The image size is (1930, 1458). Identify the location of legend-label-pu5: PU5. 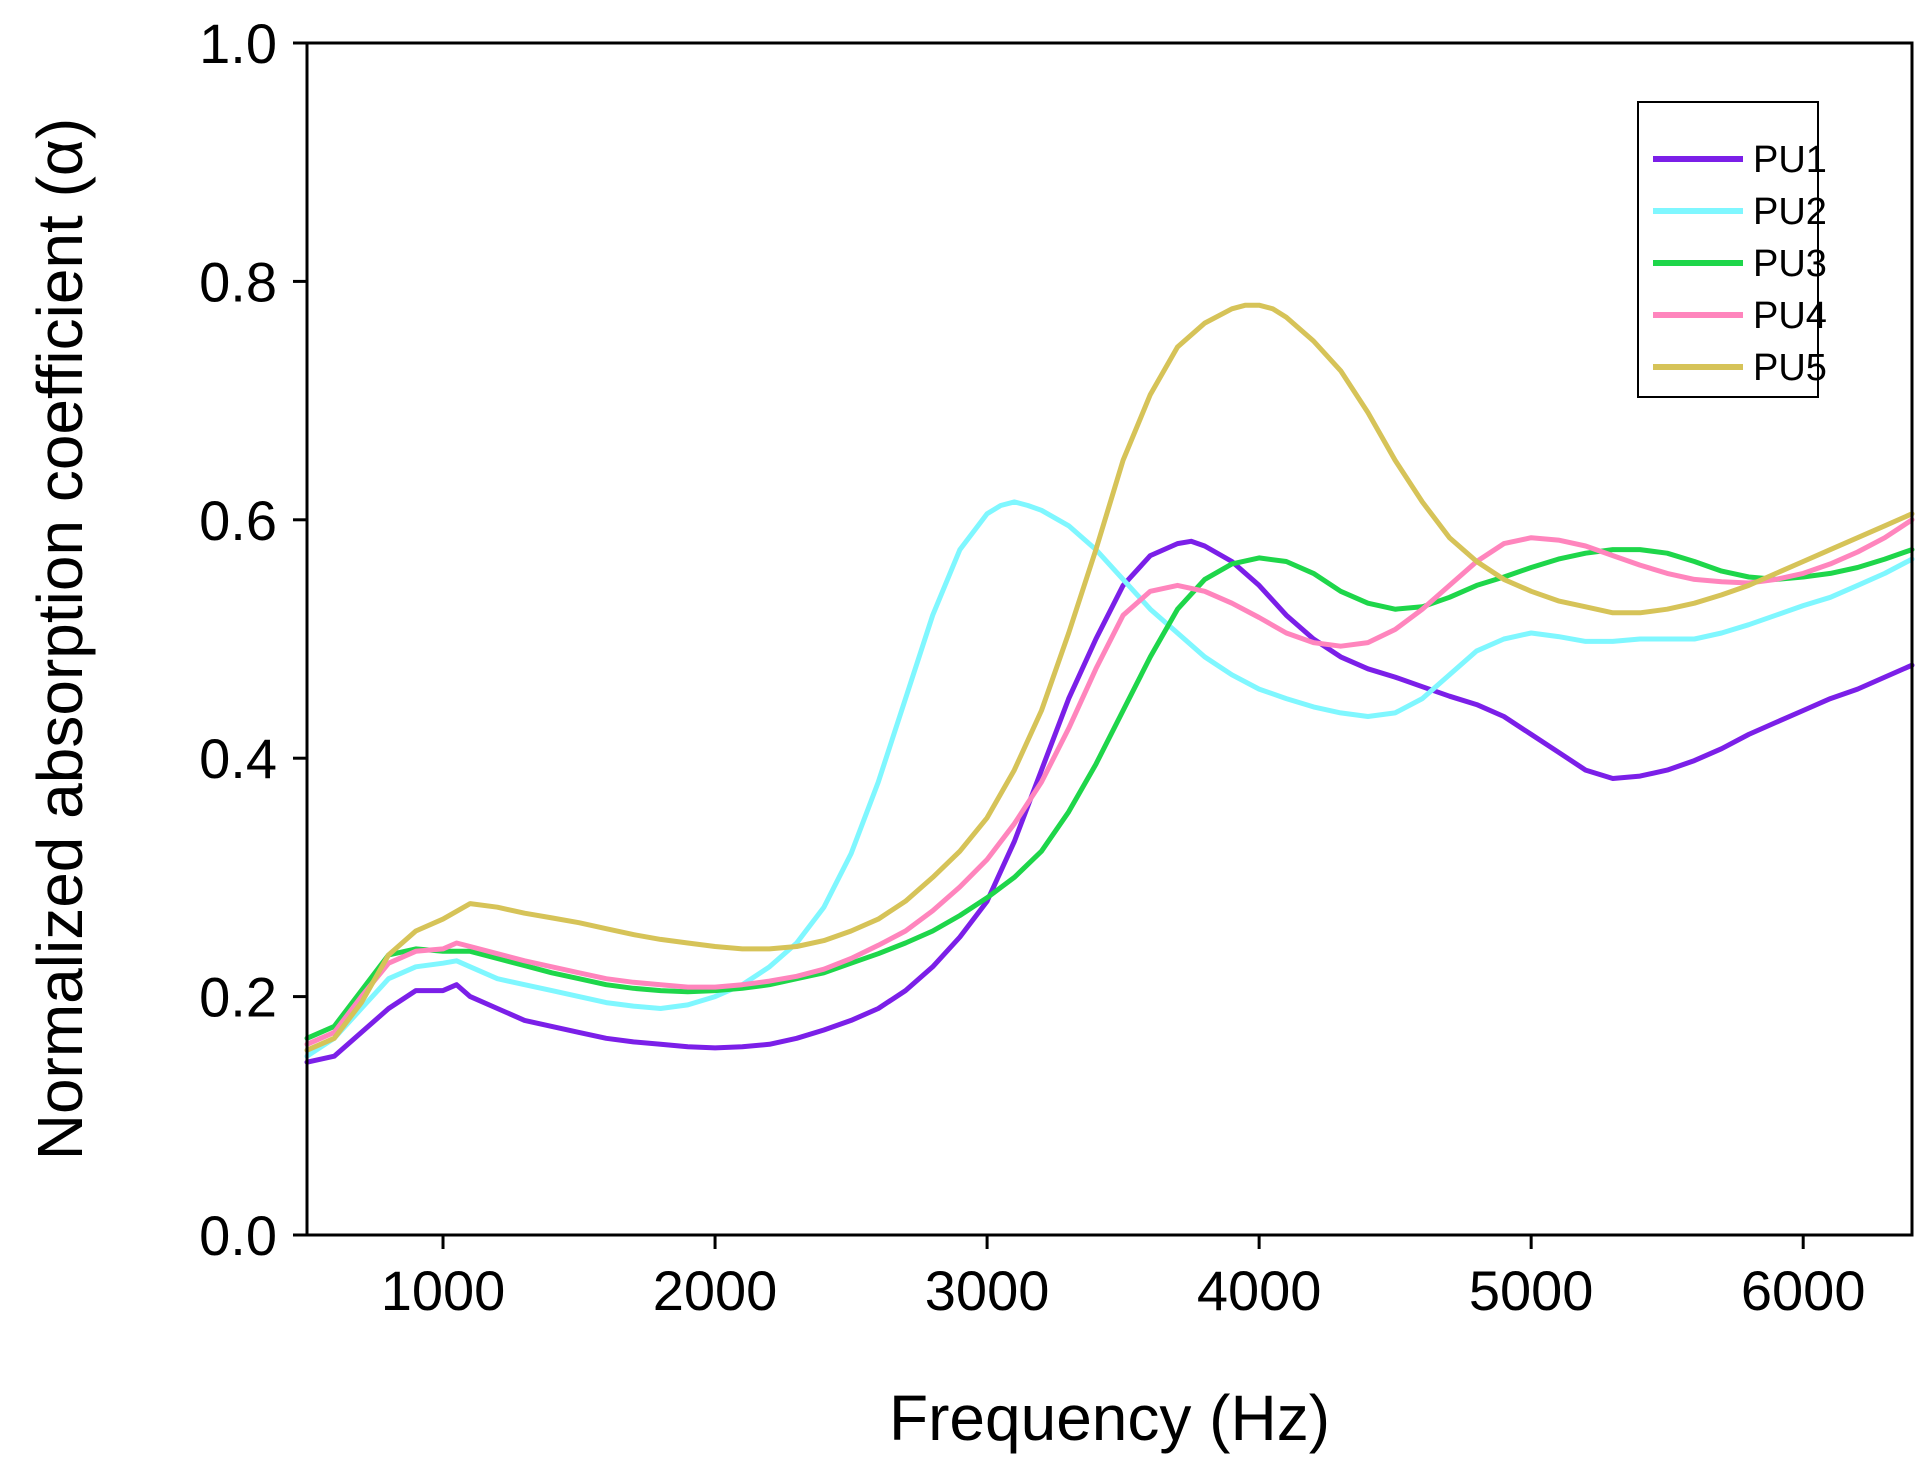
(1790, 368).